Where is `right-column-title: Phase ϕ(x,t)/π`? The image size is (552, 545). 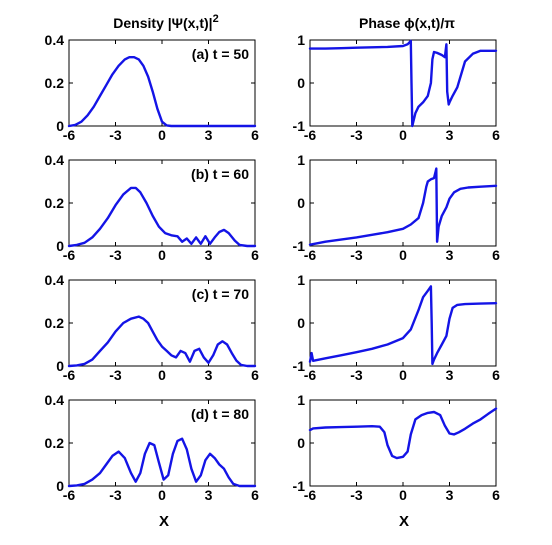
right-column-title: Phase ϕ(x,t)/π is located at coordinates (407, 23).